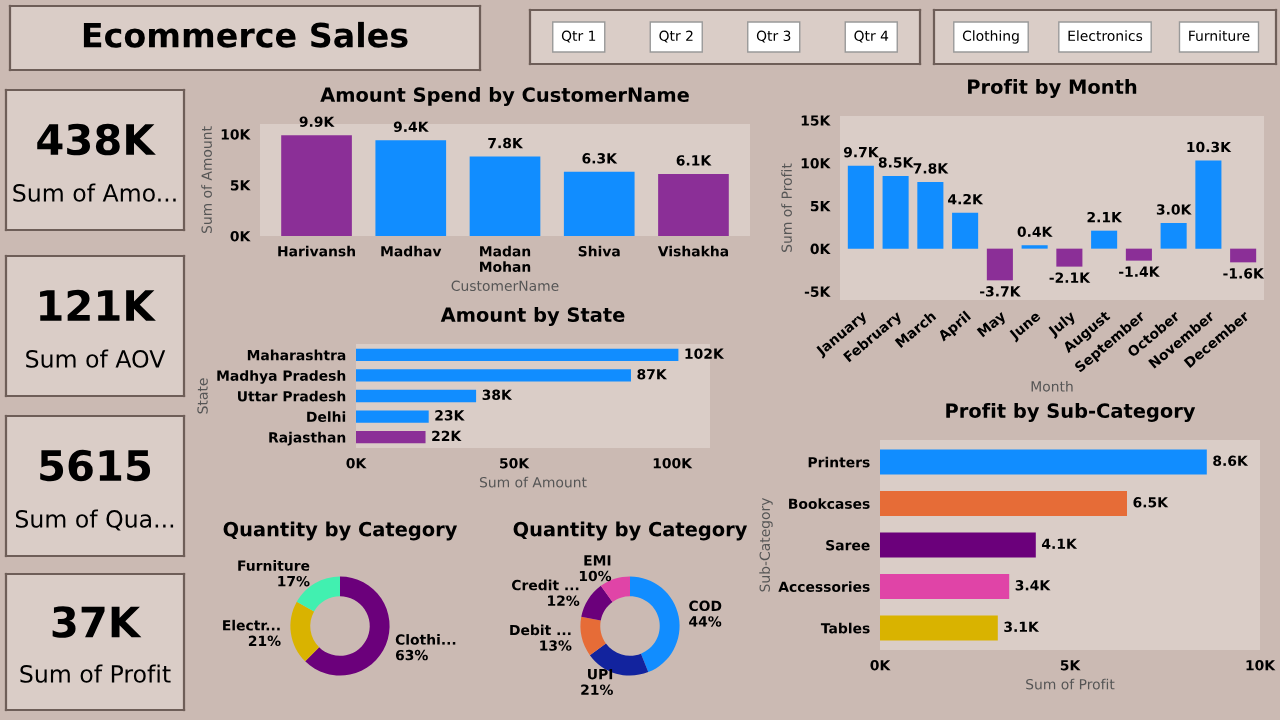 The height and width of the screenshot is (720, 1280). I want to click on text: 5615, so click(95, 465).